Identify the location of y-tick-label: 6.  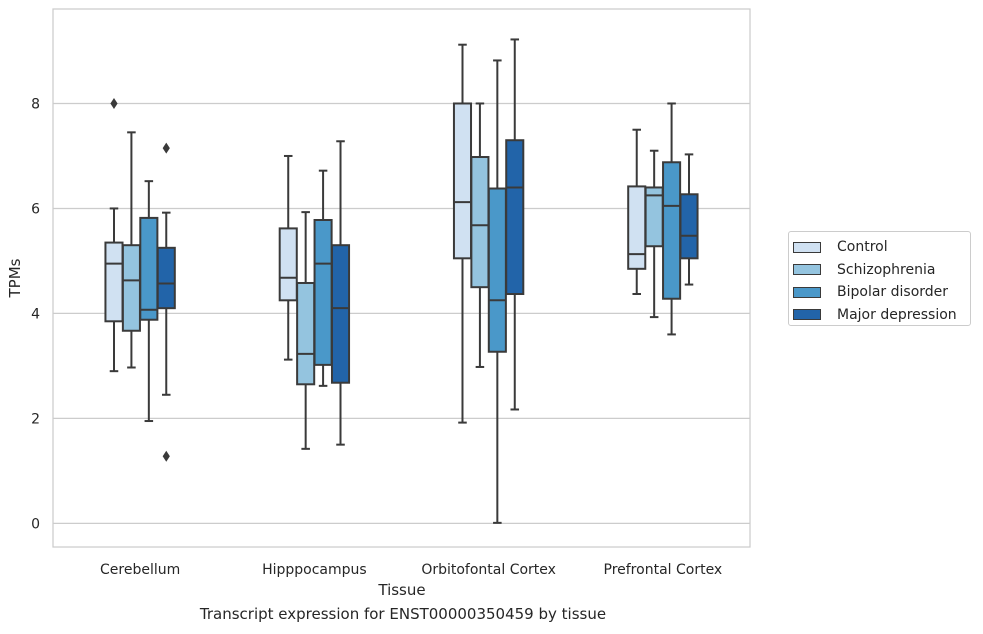
(35, 209).